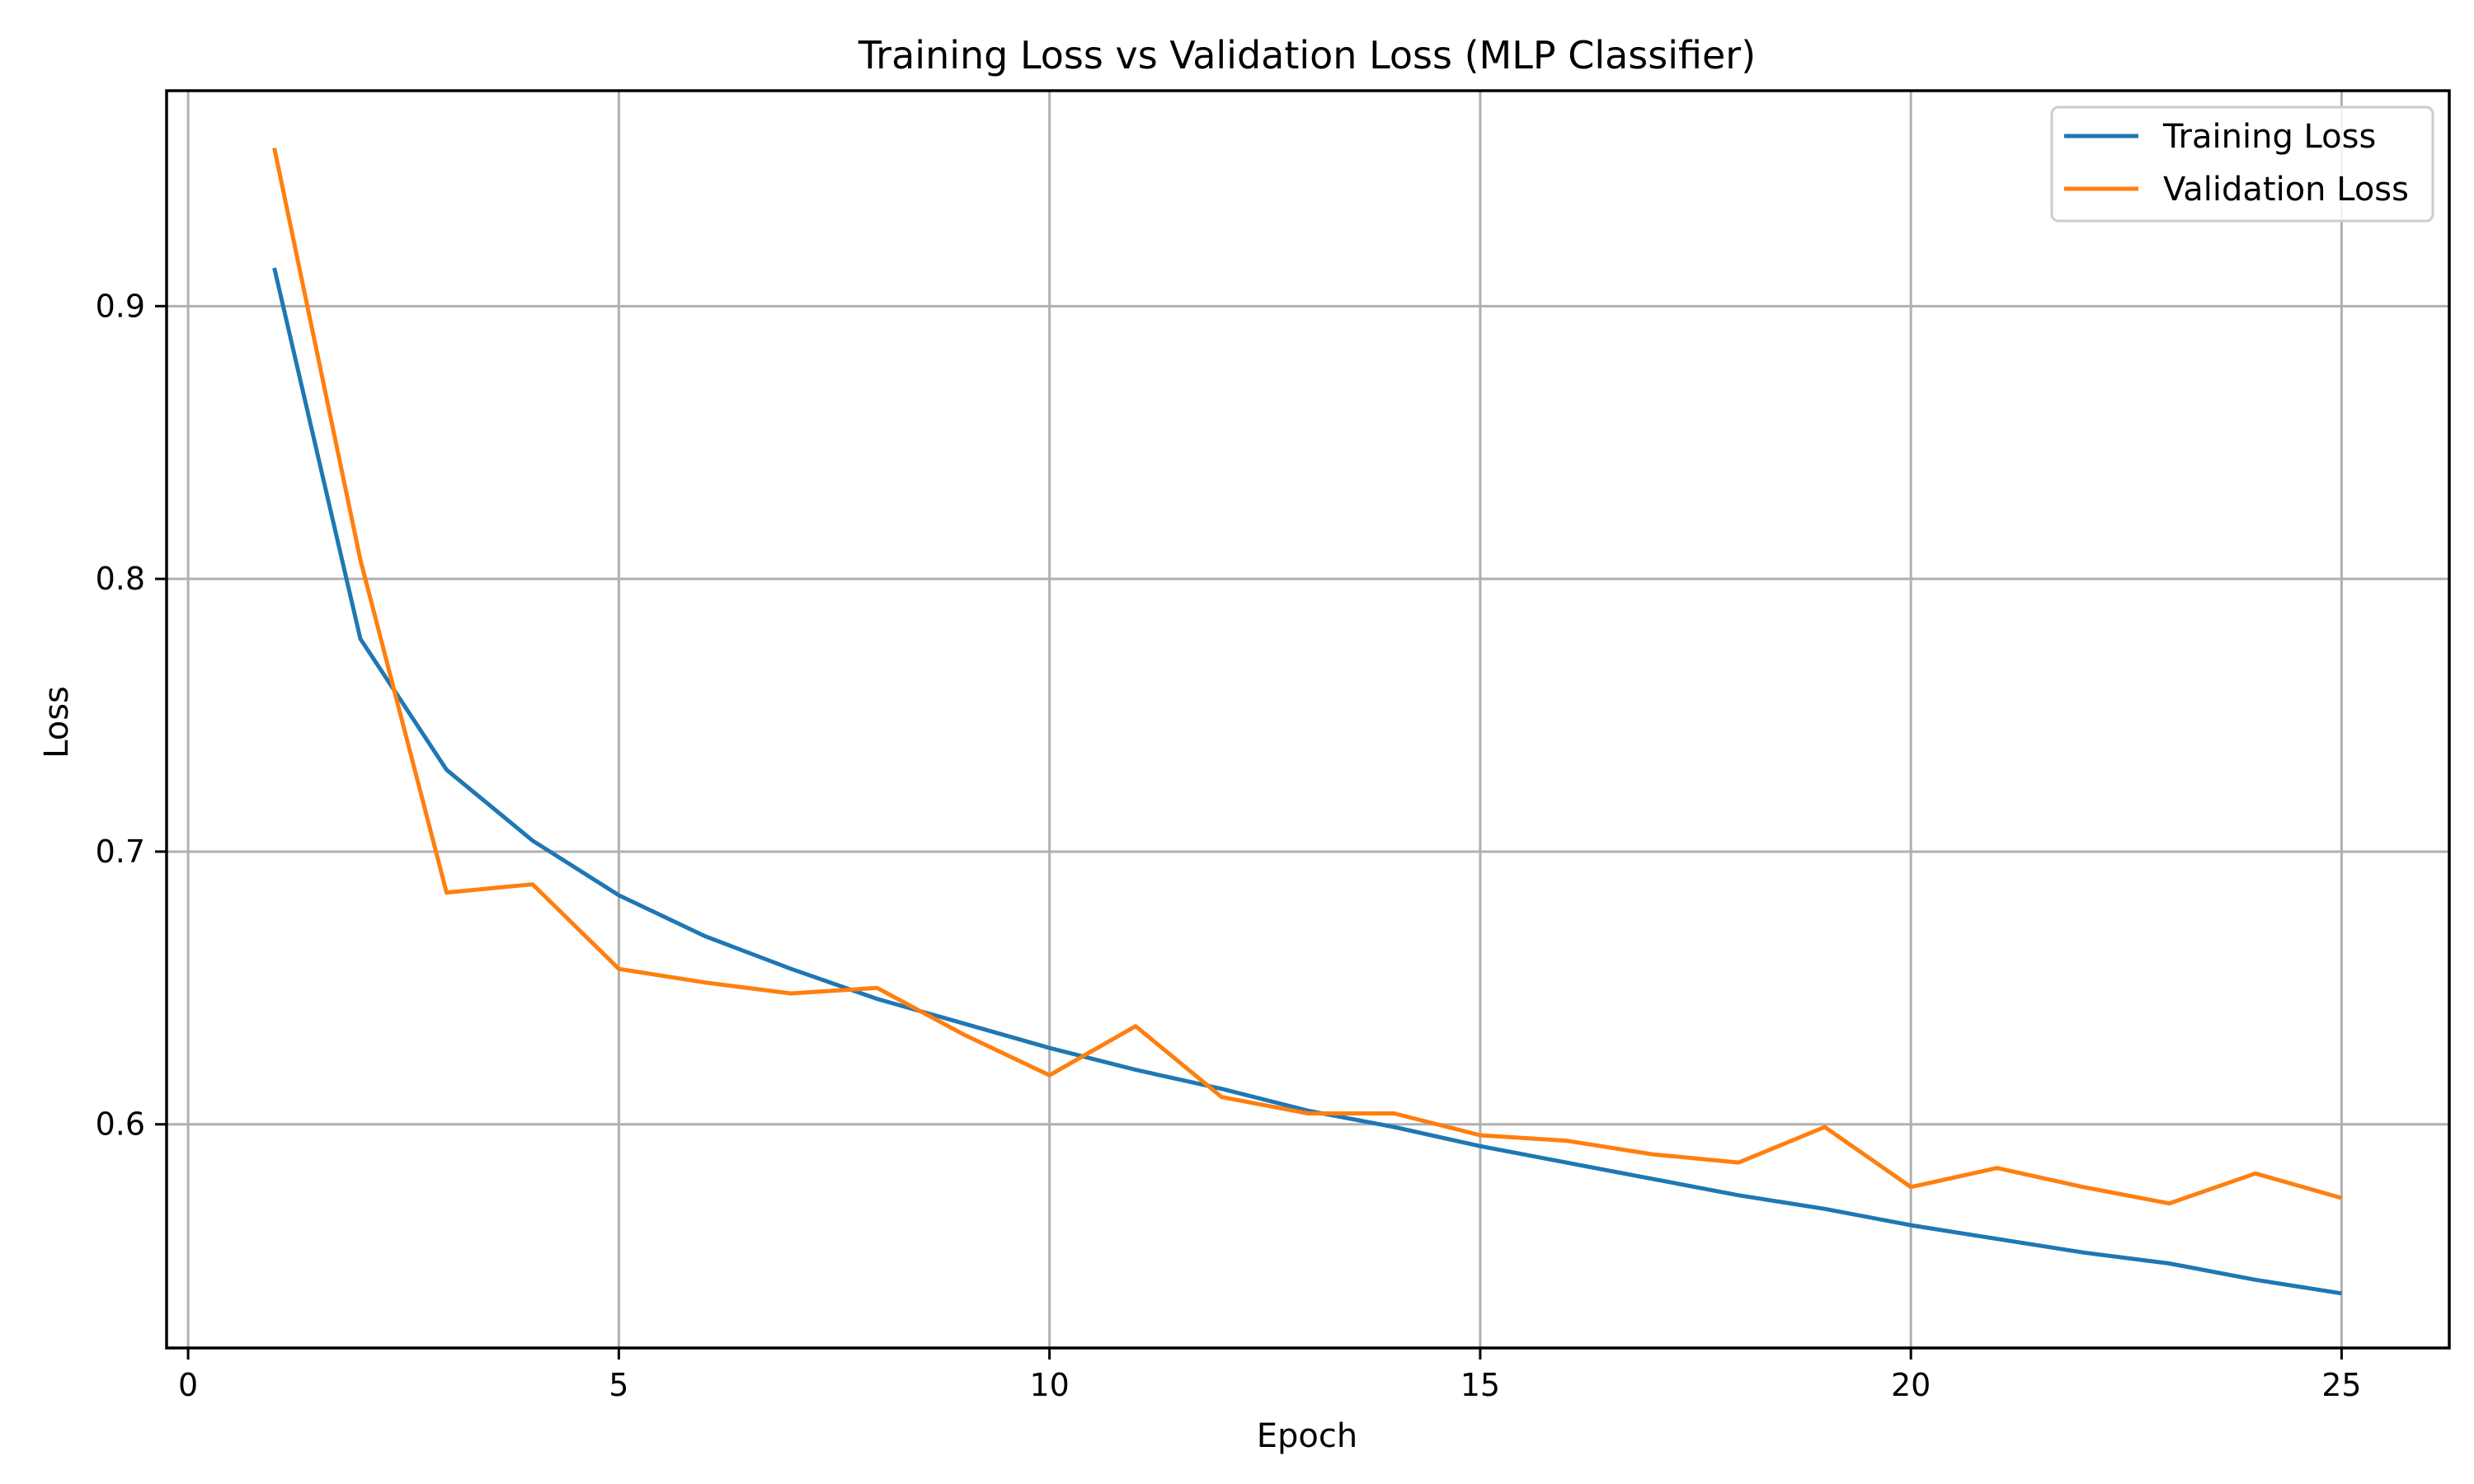  I want to click on x-tick-label: 20, so click(1911, 1385).